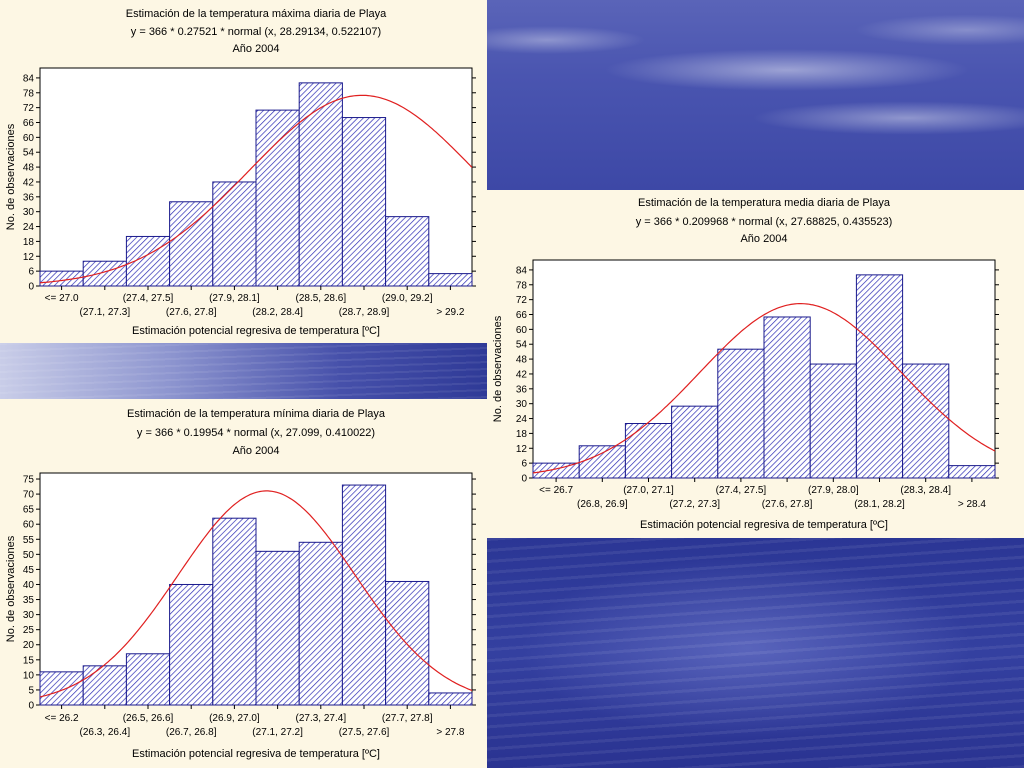  Describe the element at coordinates (879, 504) in the screenshot. I see `x-tick-label: (28.1, 28.2]` at that location.